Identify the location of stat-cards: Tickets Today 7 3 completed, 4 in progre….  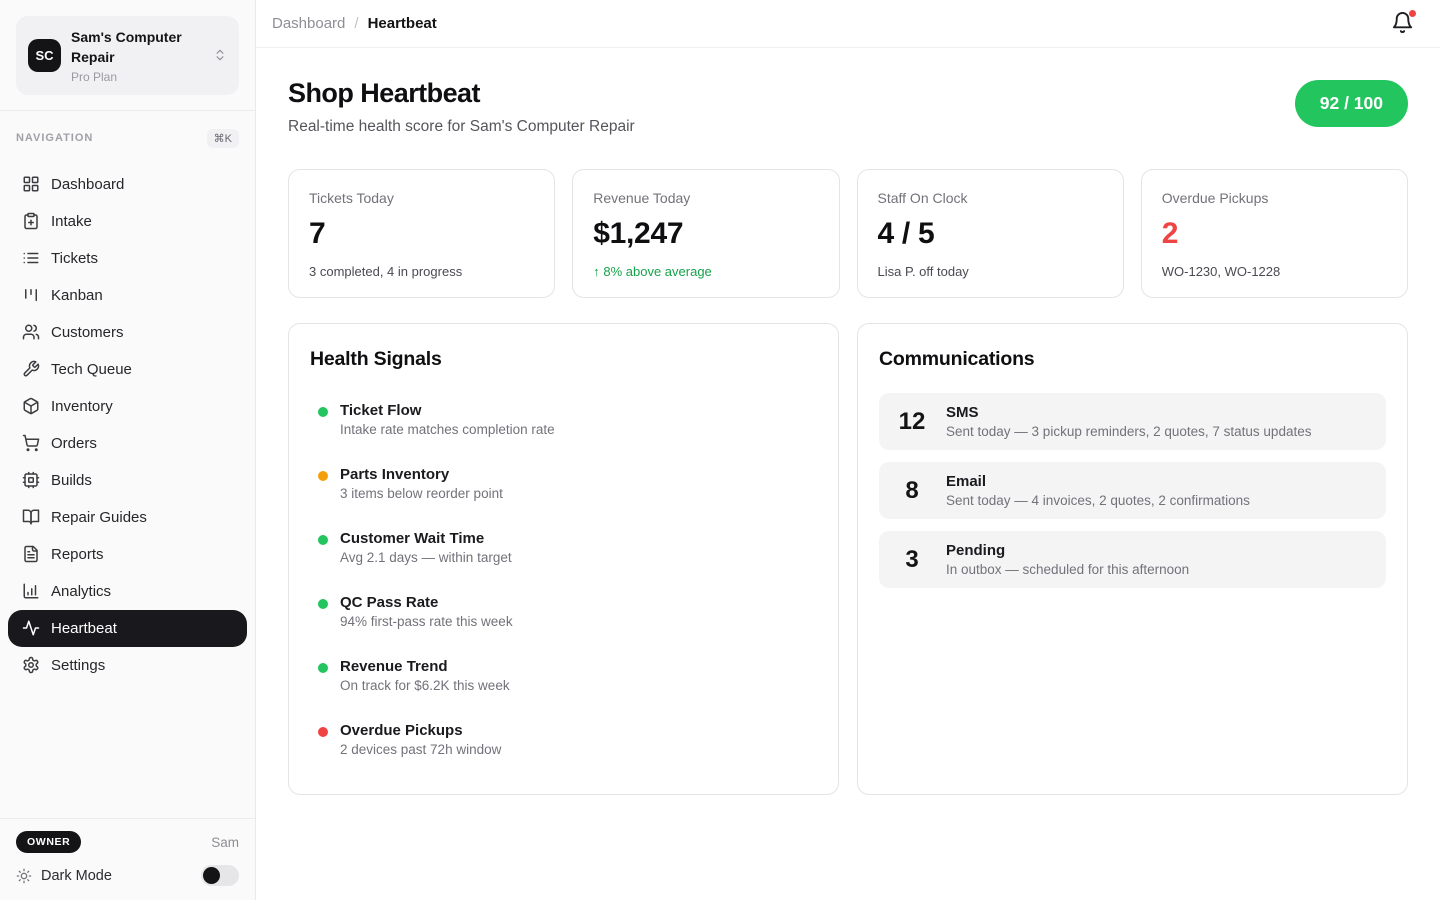
(848, 233).